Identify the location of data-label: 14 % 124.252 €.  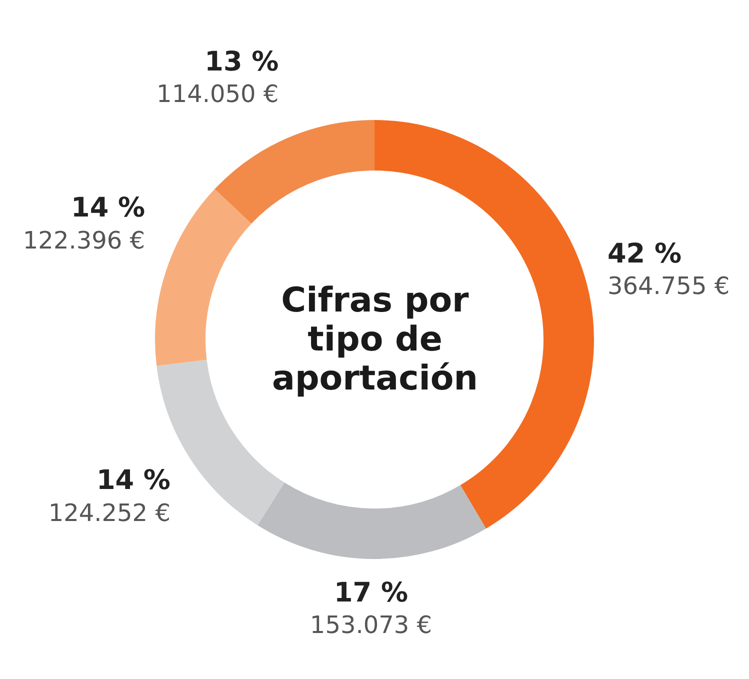
(109, 496).